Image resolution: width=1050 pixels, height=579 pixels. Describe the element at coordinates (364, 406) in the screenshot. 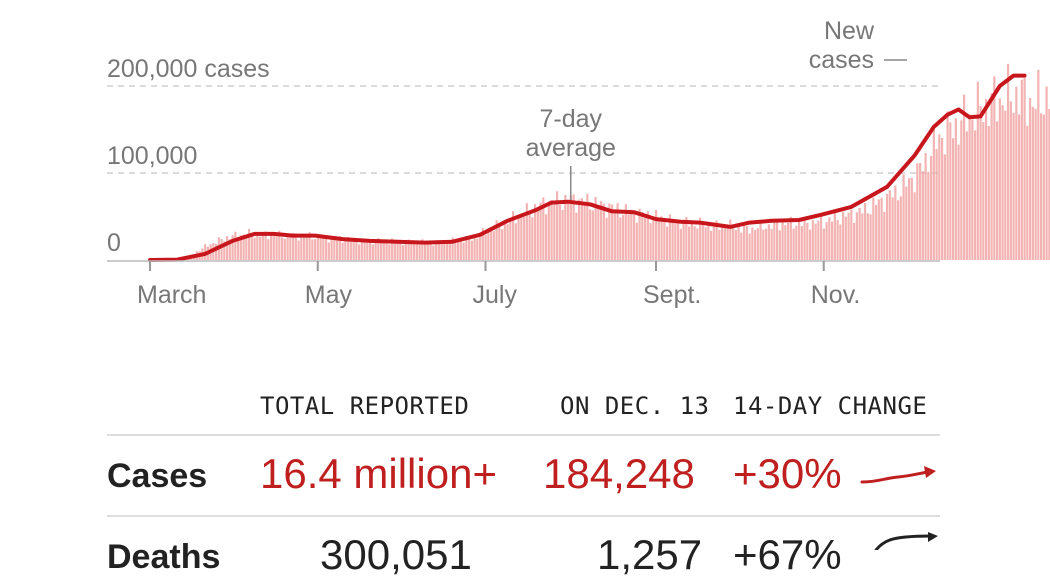

I see `header-total-reported: TOTAL REPORTED` at that location.